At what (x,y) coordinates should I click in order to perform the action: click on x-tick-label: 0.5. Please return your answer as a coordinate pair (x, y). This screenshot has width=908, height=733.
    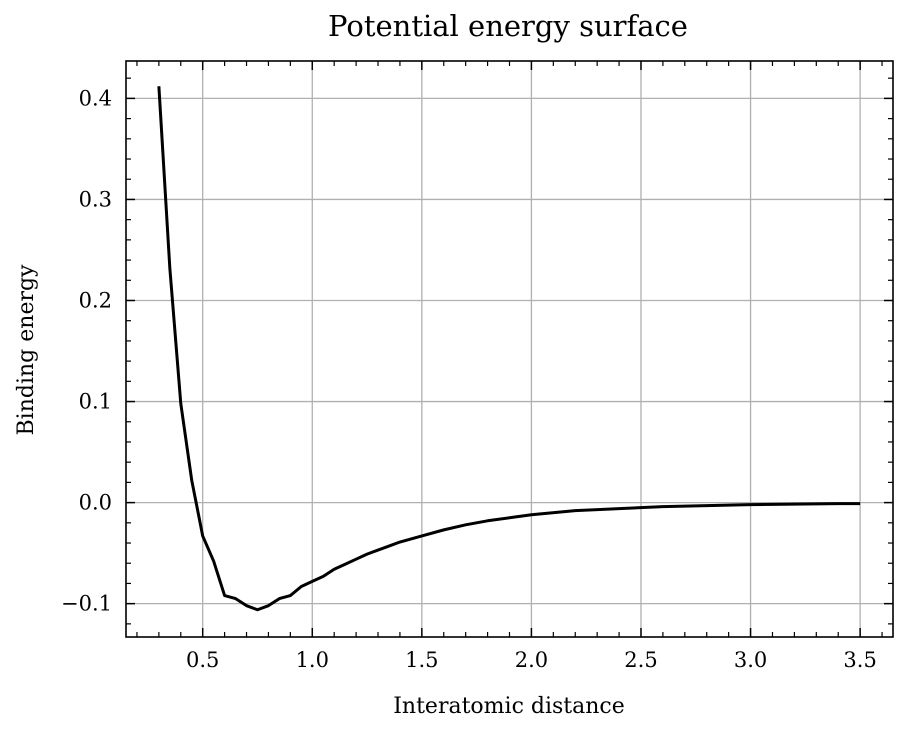
    Looking at the image, I should click on (202, 660).